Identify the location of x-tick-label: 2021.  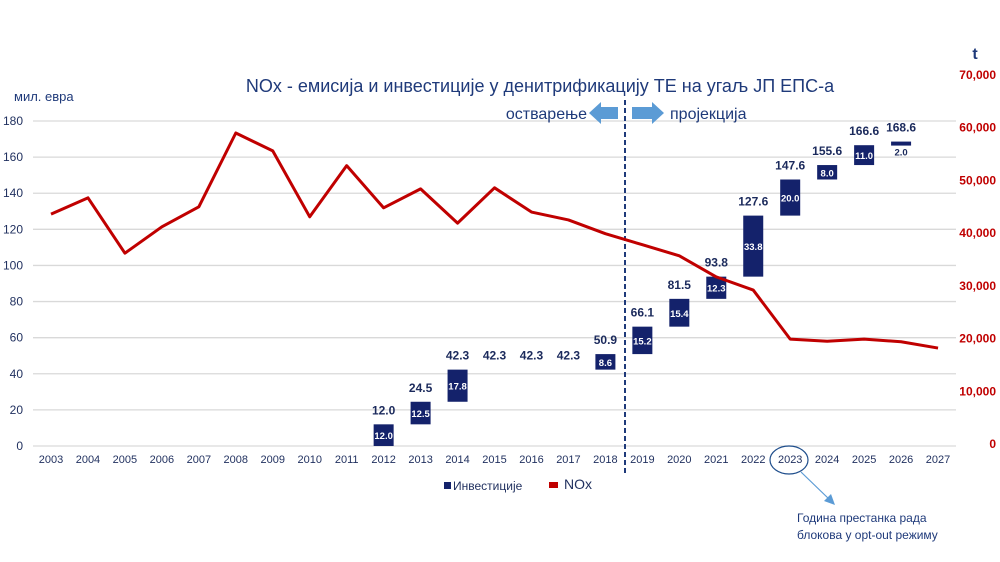
(716, 460).